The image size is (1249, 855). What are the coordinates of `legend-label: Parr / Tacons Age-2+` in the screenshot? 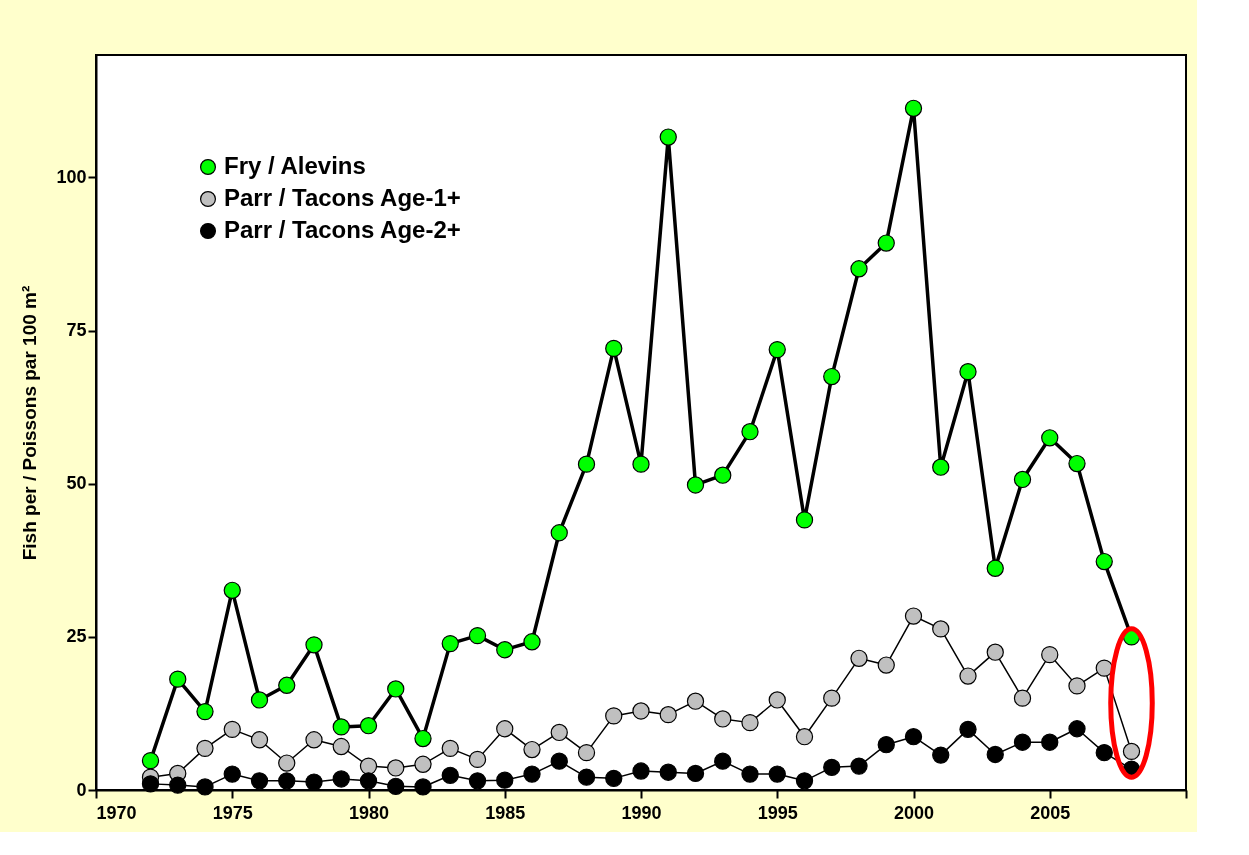 It's located at (342, 229).